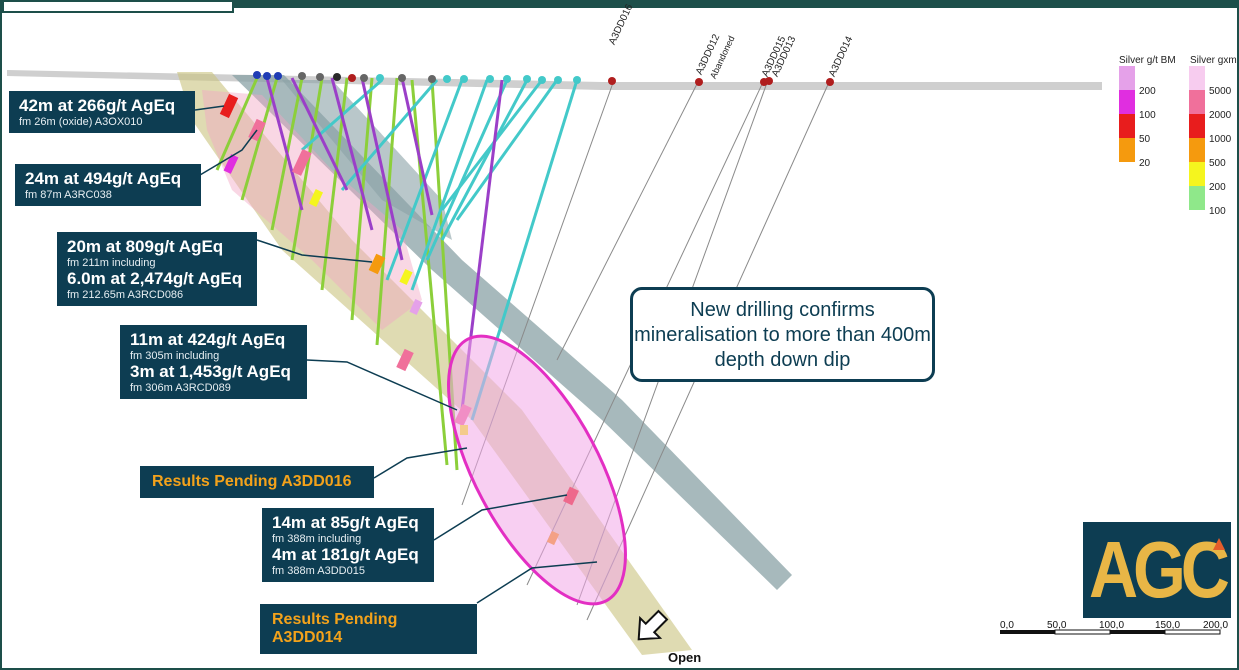  Describe the element at coordinates (1220, 91) in the screenshot. I see `legend-gxm-label: 5000` at that location.